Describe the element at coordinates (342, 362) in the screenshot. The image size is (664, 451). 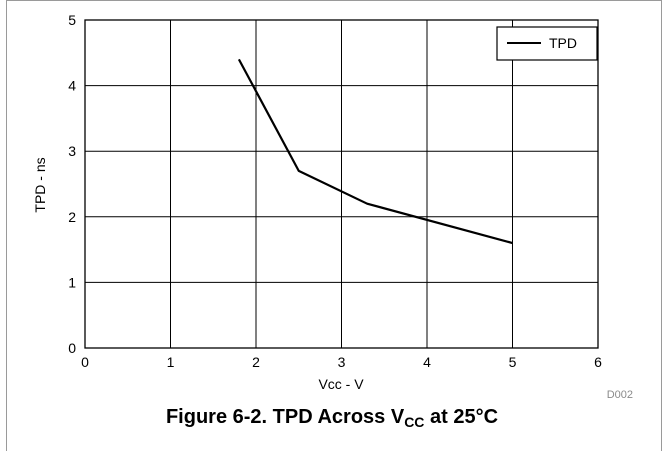
I see `x-tick-label: 3` at that location.